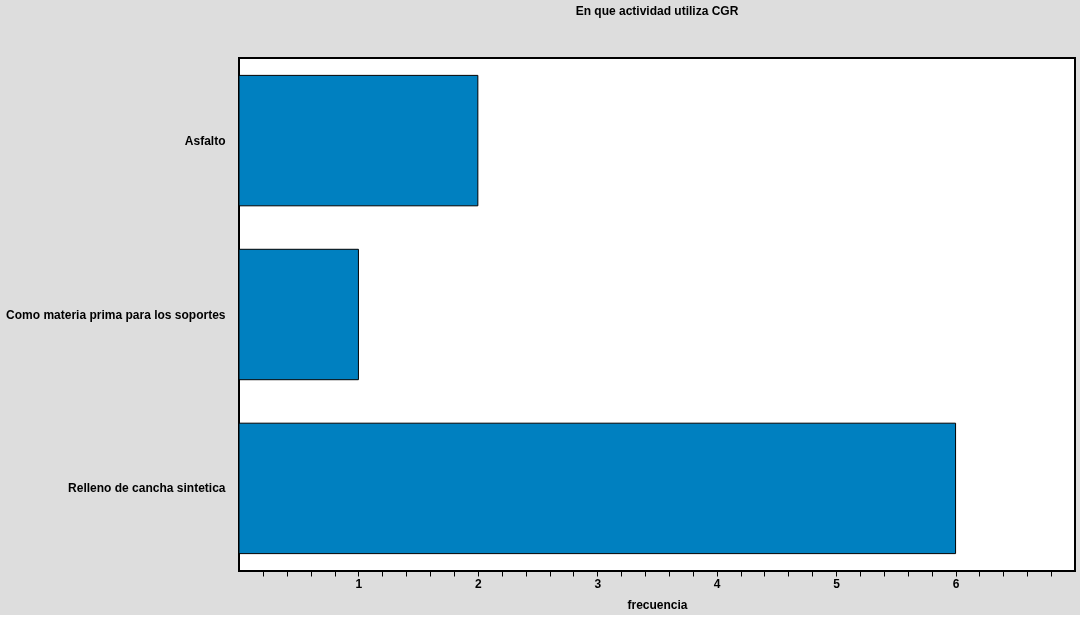 This screenshot has height=622, width=1087. What do you see at coordinates (717, 583) in the screenshot?
I see `x-tick-label: 4` at bounding box center [717, 583].